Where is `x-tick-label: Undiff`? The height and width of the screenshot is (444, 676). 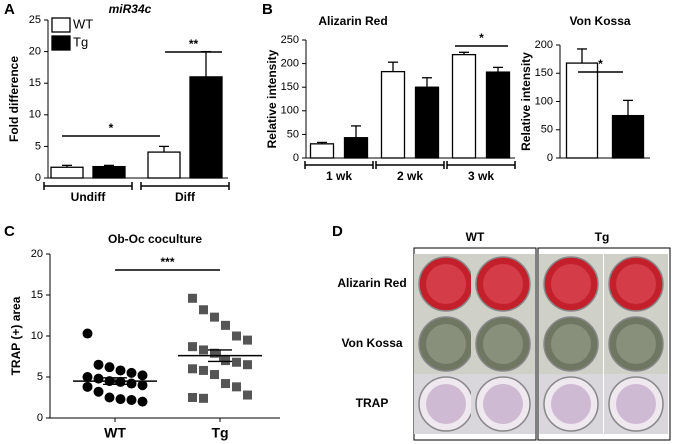 x-tick-label: Undiff is located at coordinates (89, 197).